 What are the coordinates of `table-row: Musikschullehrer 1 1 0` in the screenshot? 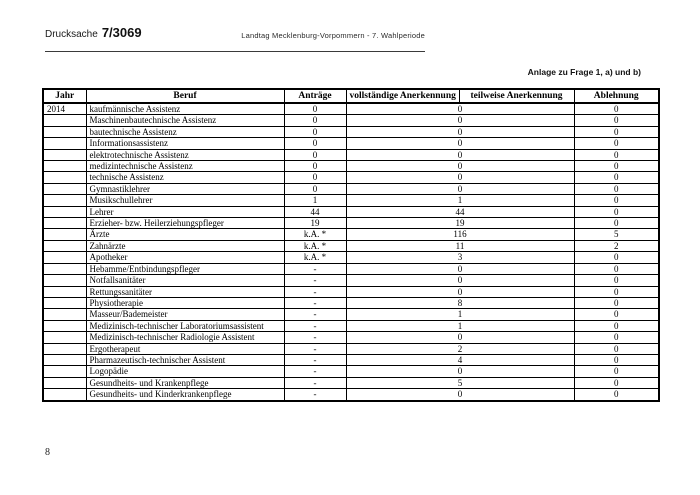 It's located at (351, 200).